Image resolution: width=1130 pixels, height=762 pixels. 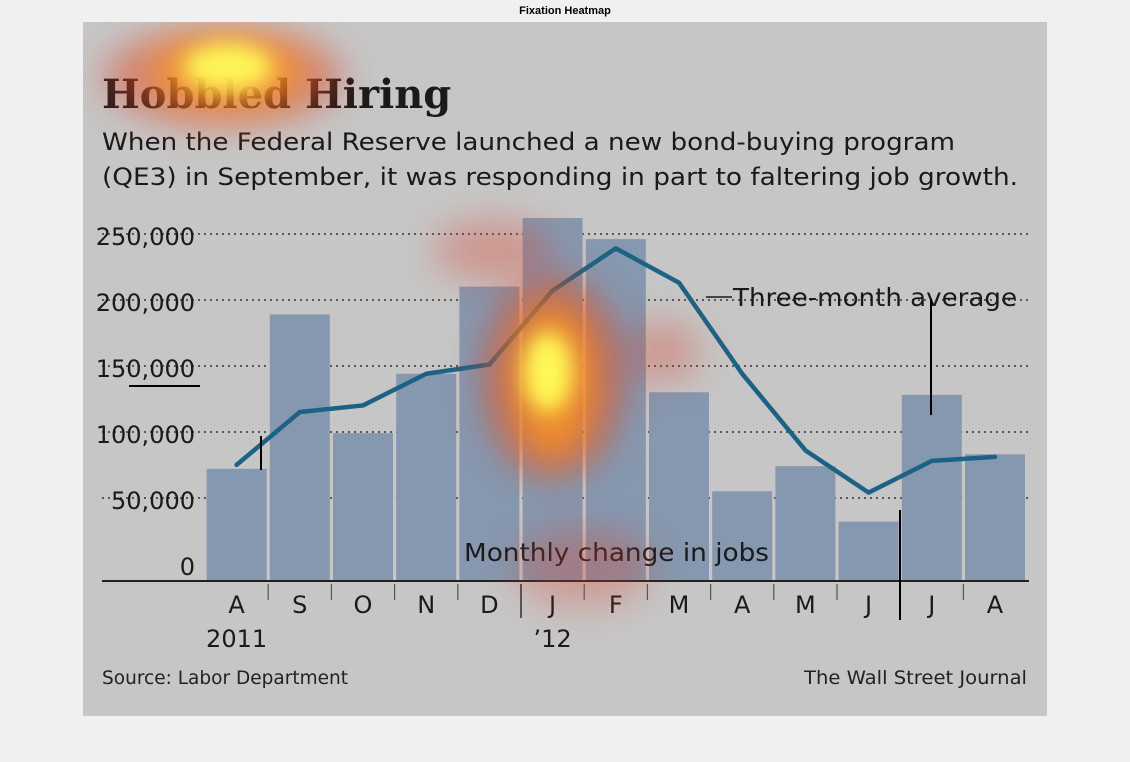 I want to click on fixation-blob-lower, so click(x=583, y=567).